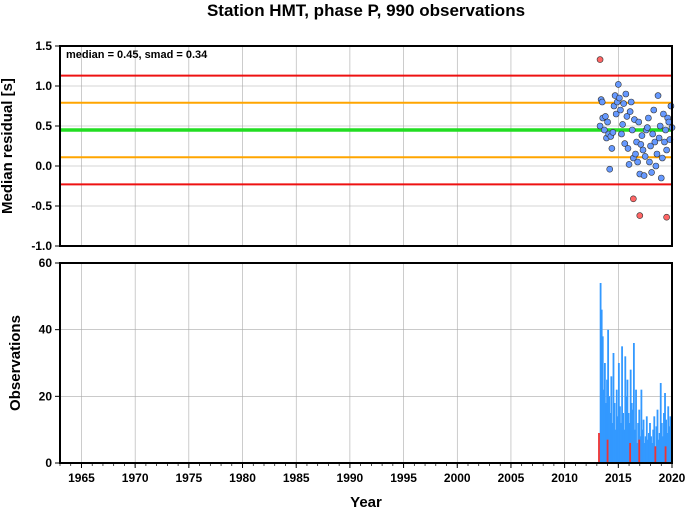  I want to click on observations-tick-label: 40, so click(46, 330).